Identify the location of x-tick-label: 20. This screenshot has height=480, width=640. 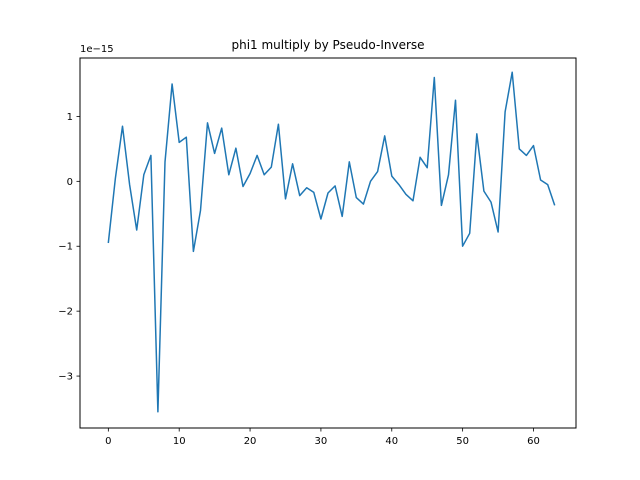
(250, 441).